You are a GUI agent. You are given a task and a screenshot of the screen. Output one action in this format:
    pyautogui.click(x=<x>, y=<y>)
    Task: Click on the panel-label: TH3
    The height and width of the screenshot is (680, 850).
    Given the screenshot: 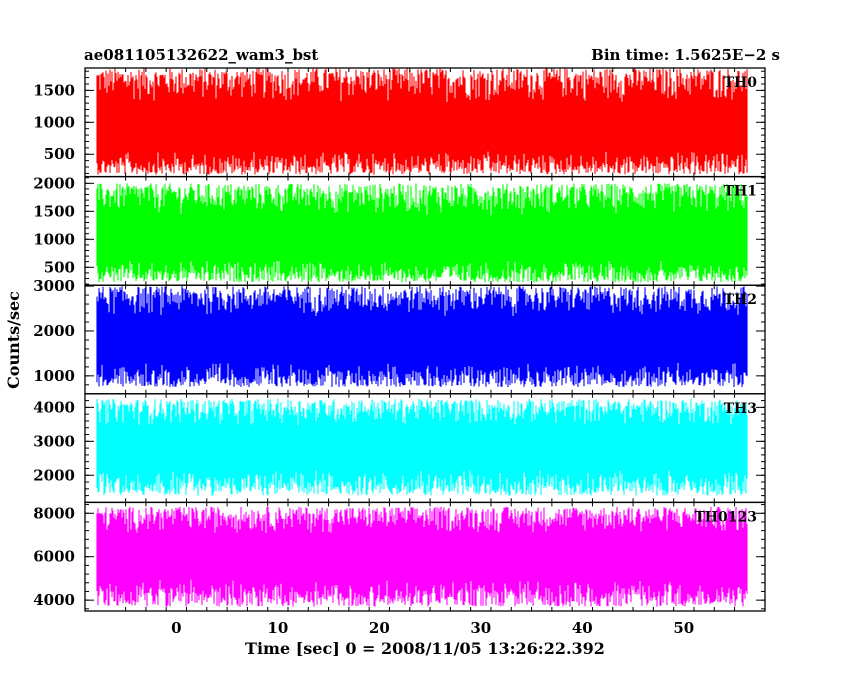 What is the action you would take?
    pyautogui.click(x=740, y=409)
    